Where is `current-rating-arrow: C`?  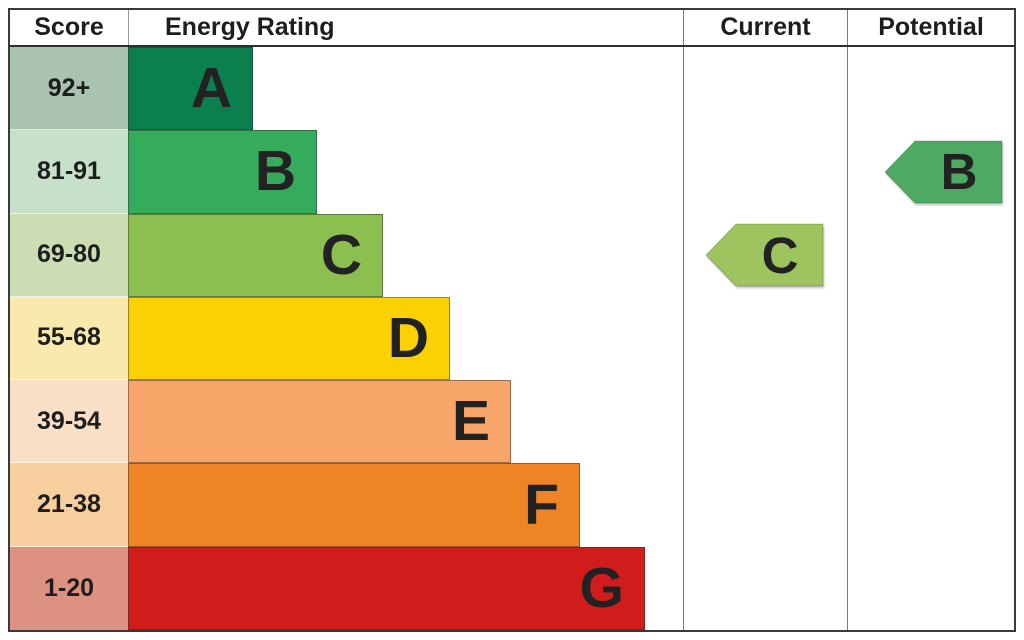
current-rating-arrow: C is located at coordinates (765, 255).